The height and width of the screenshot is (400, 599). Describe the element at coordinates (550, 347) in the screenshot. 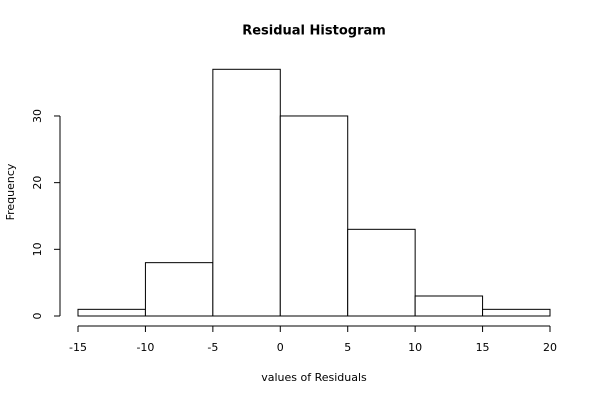

I see `x-tick-label: 20` at that location.